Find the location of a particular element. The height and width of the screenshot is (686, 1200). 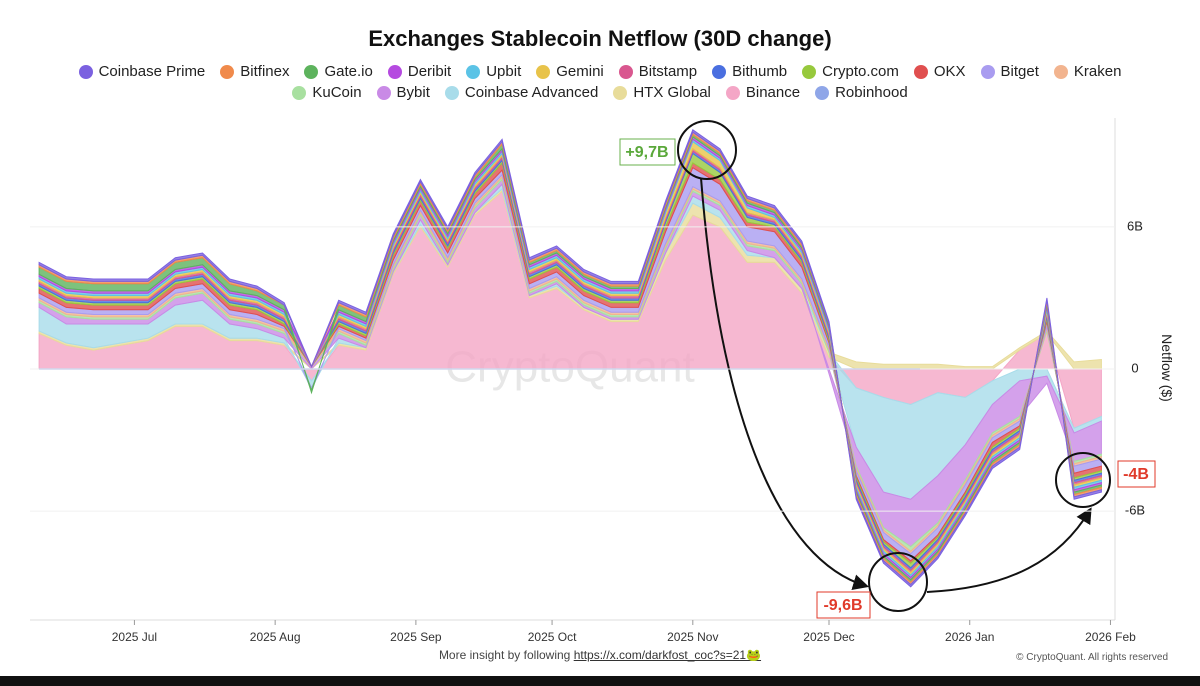

legend-label: Bitfinex is located at coordinates (265, 71).